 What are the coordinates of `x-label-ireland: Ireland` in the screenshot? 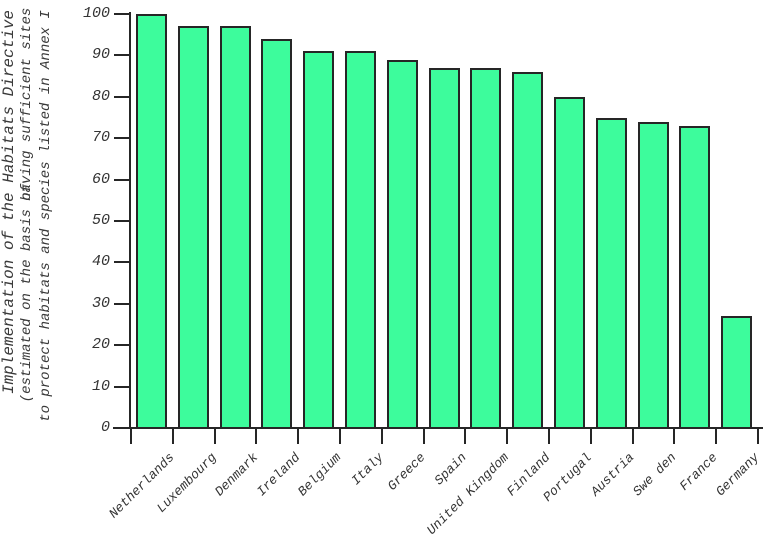 It's located at (278, 475).